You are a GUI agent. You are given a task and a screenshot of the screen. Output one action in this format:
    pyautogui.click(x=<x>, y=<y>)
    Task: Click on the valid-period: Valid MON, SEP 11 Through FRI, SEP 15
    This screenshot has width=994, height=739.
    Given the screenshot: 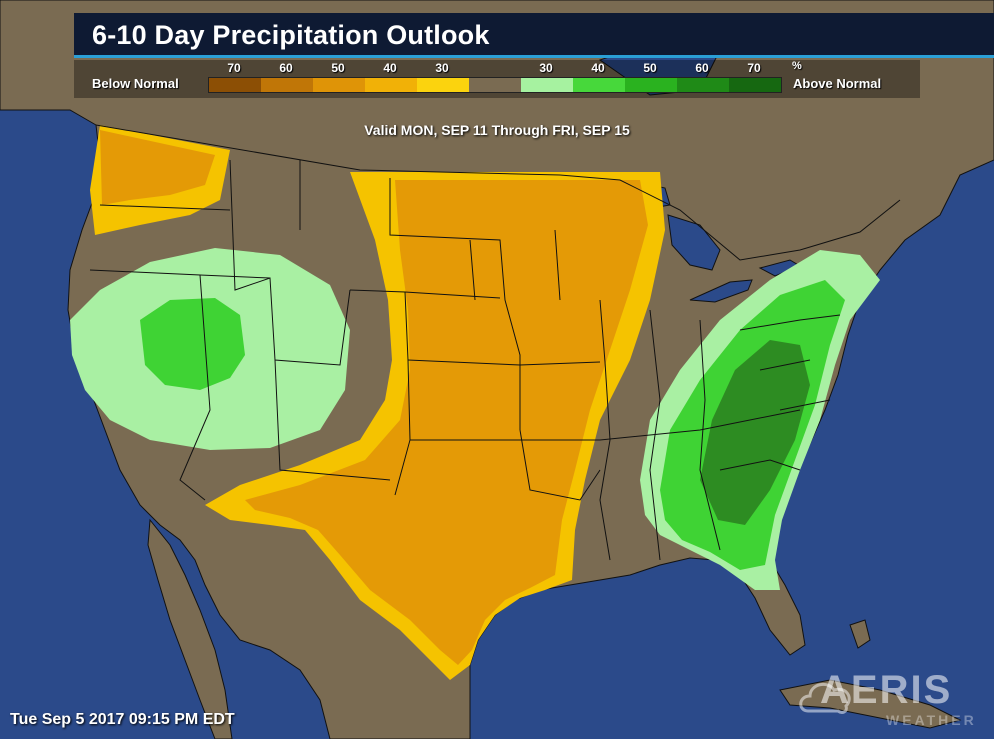 What is the action you would take?
    pyautogui.click(x=497, y=130)
    